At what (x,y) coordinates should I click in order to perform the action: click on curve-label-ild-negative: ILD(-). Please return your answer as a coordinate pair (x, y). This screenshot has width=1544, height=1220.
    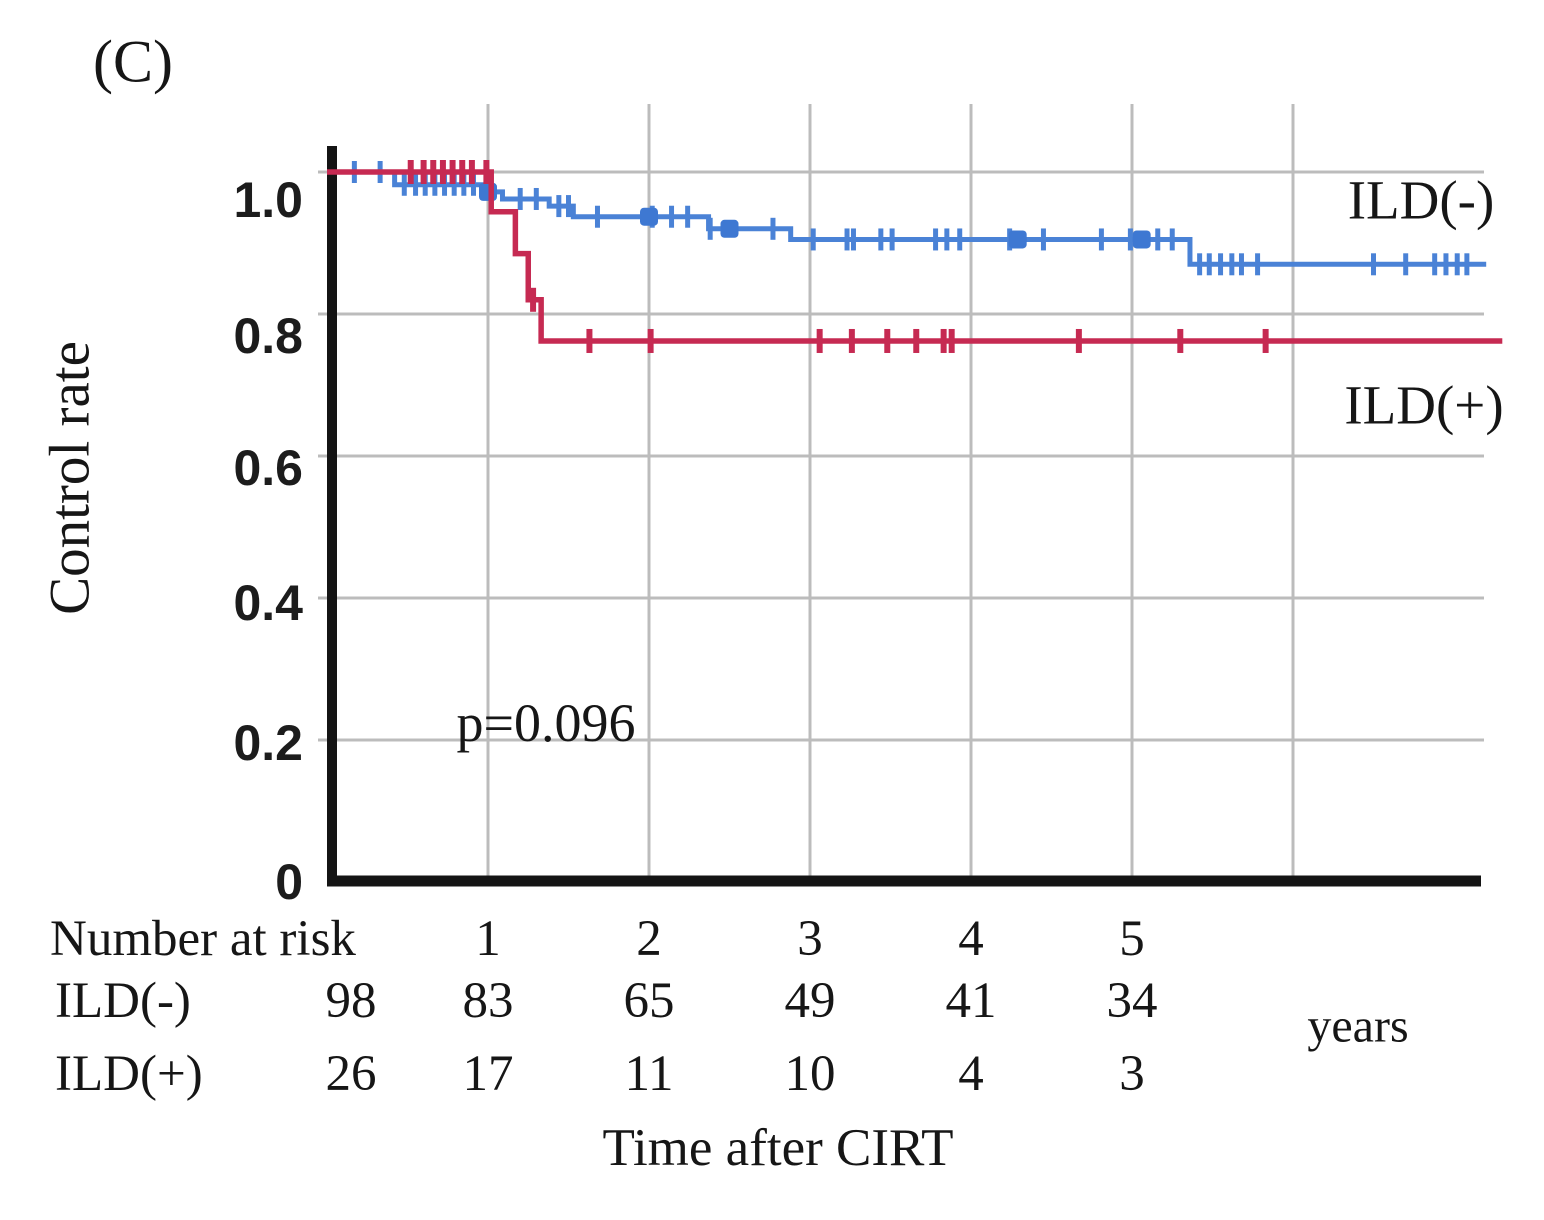
    Looking at the image, I should click on (1421, 200).